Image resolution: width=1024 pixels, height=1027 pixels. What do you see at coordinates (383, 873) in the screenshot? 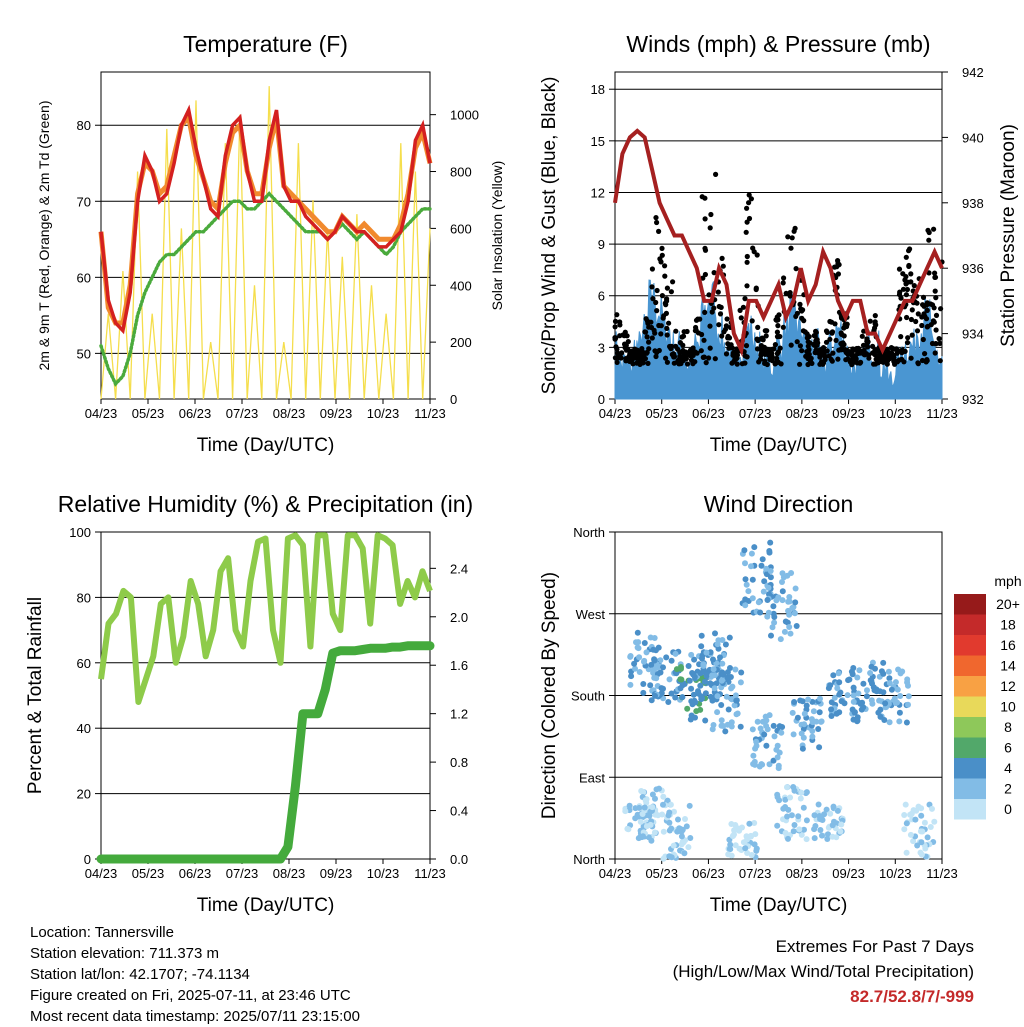
I see `x-tick-label: 10/23` at bounding box center [383, 873].